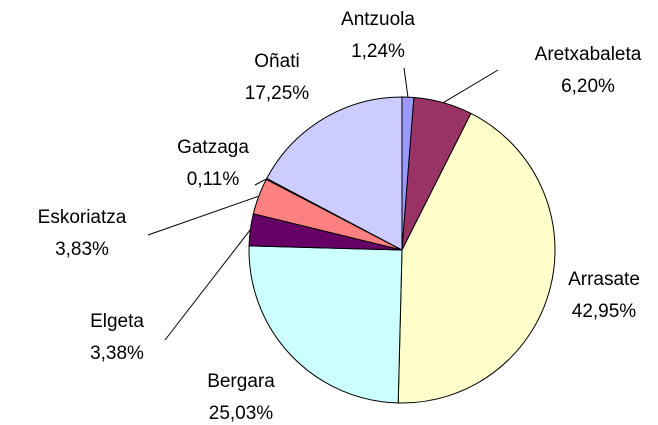 This screenshot has height=425, width=658. I want to click on slice-label: Arrasate, so click(604, 279).